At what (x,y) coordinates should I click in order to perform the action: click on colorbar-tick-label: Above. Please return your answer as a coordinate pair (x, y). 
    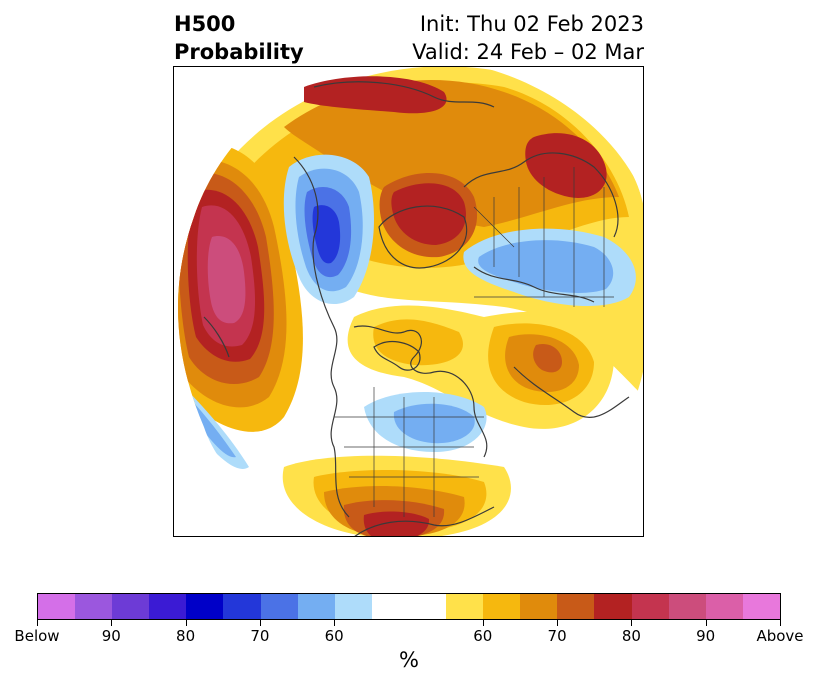
    Looking at the image, I should click on (780, 636).